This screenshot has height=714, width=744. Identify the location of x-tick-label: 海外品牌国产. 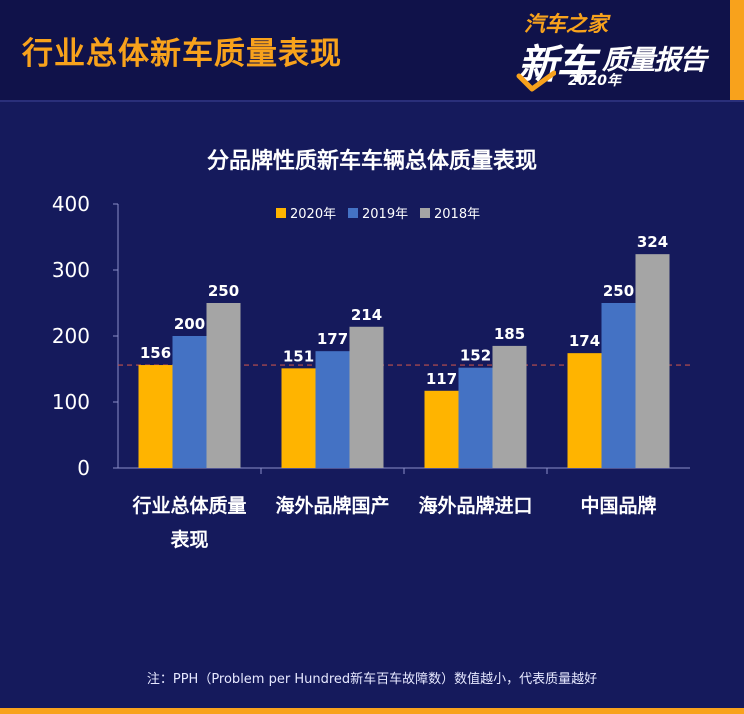
(332, 505).